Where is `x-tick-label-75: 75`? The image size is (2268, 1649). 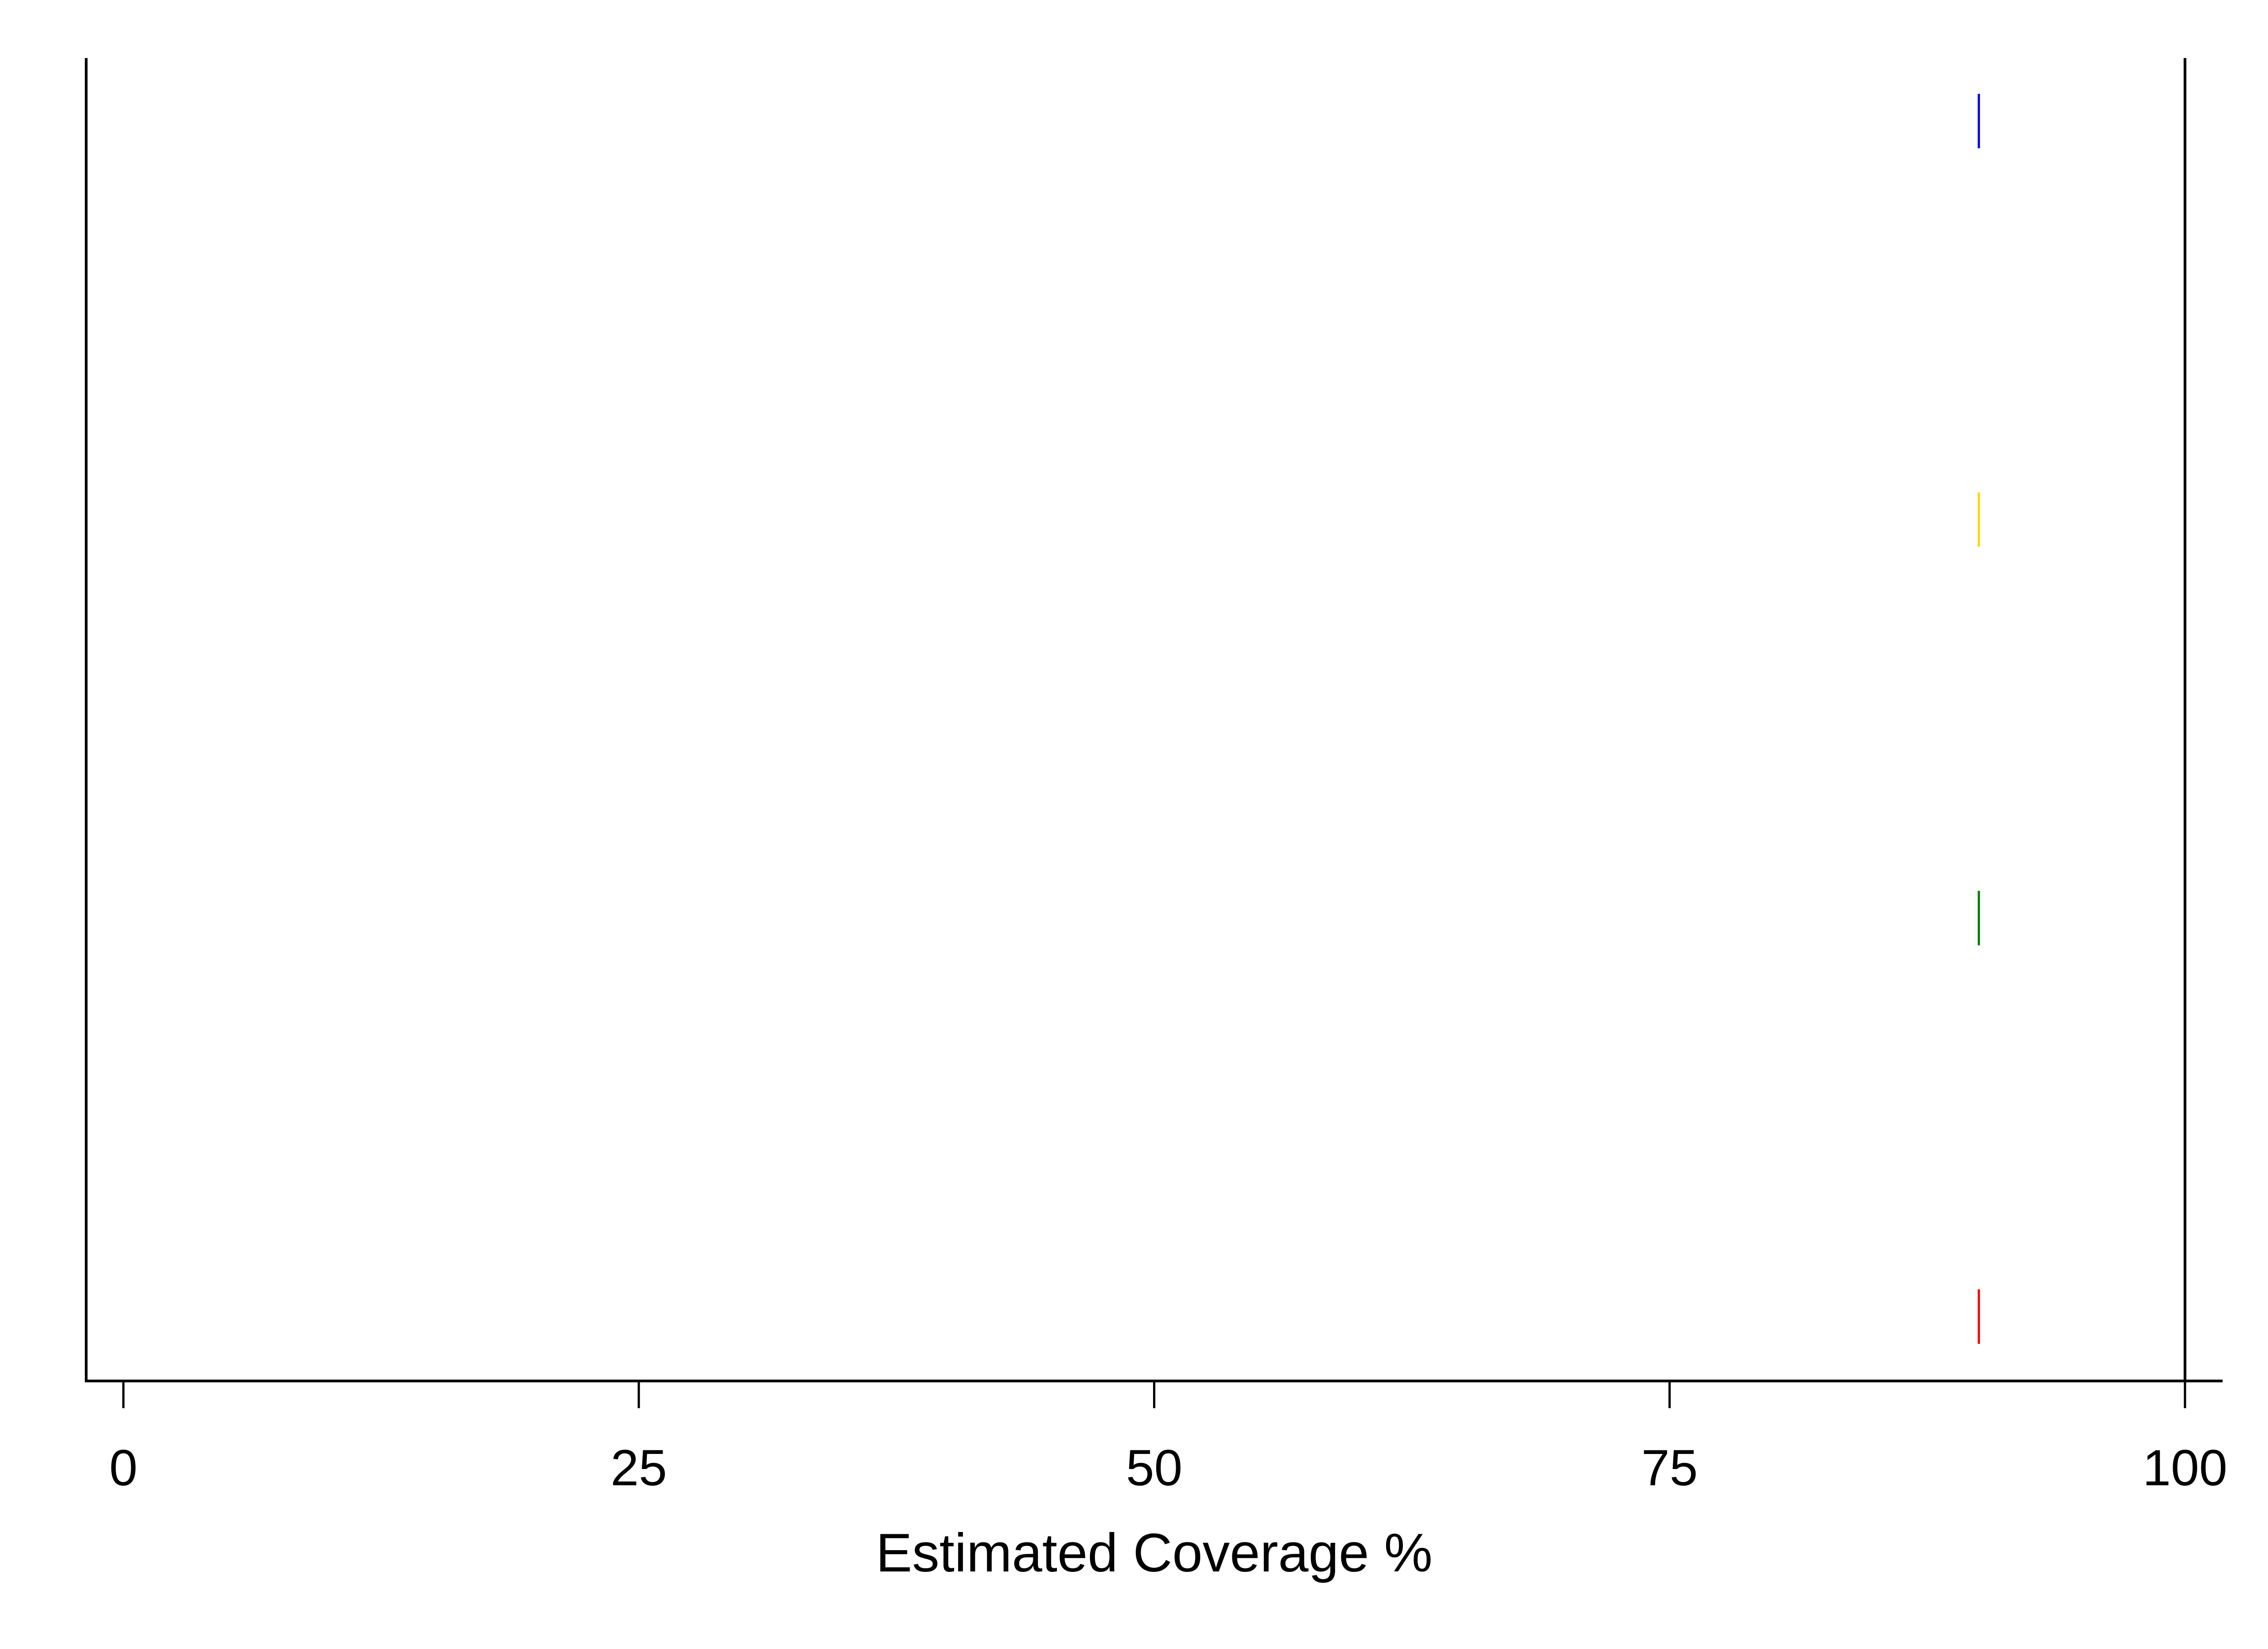
x-tick-label-75: 75 is located at coordinates (1670, 1468).